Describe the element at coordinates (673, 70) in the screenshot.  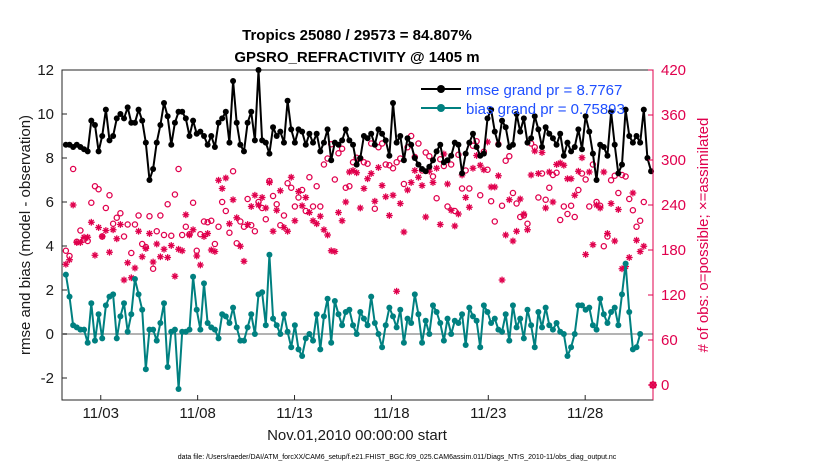
I see `y-right-tick-label: 420` at that location.